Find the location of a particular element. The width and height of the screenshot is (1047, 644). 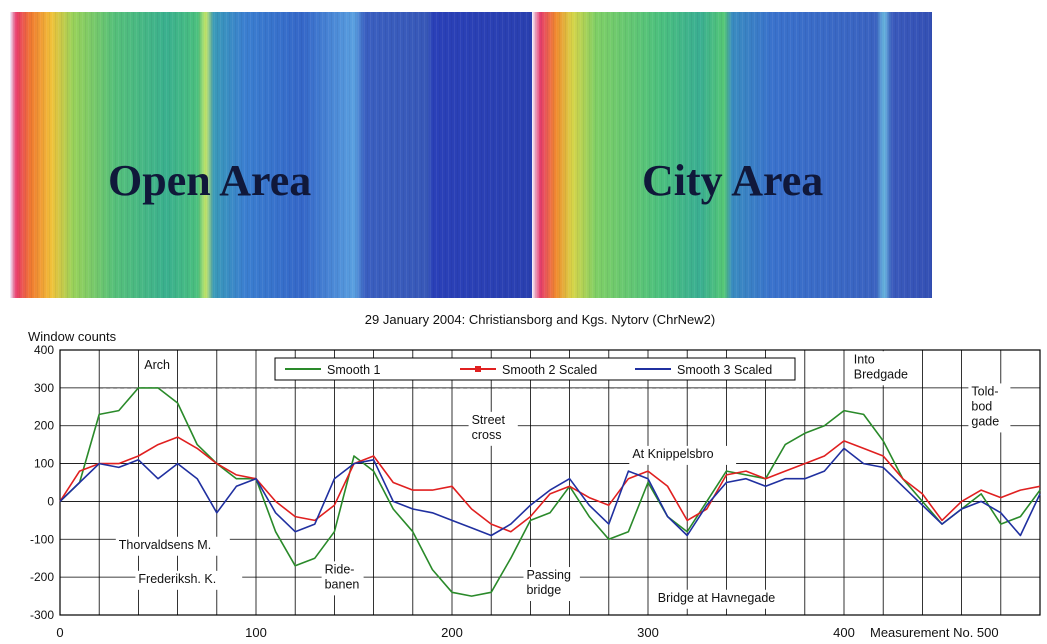

chart-annotation: Arch is located at coordinates (159, 366).